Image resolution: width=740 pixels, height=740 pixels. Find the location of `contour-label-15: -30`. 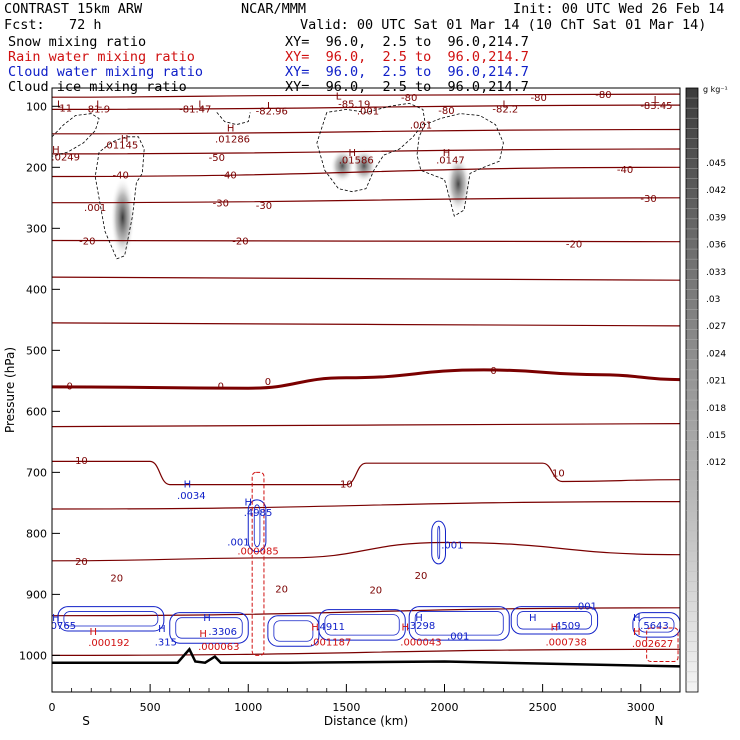

contour-label-15: -30 is located at coordinates (264, 206).